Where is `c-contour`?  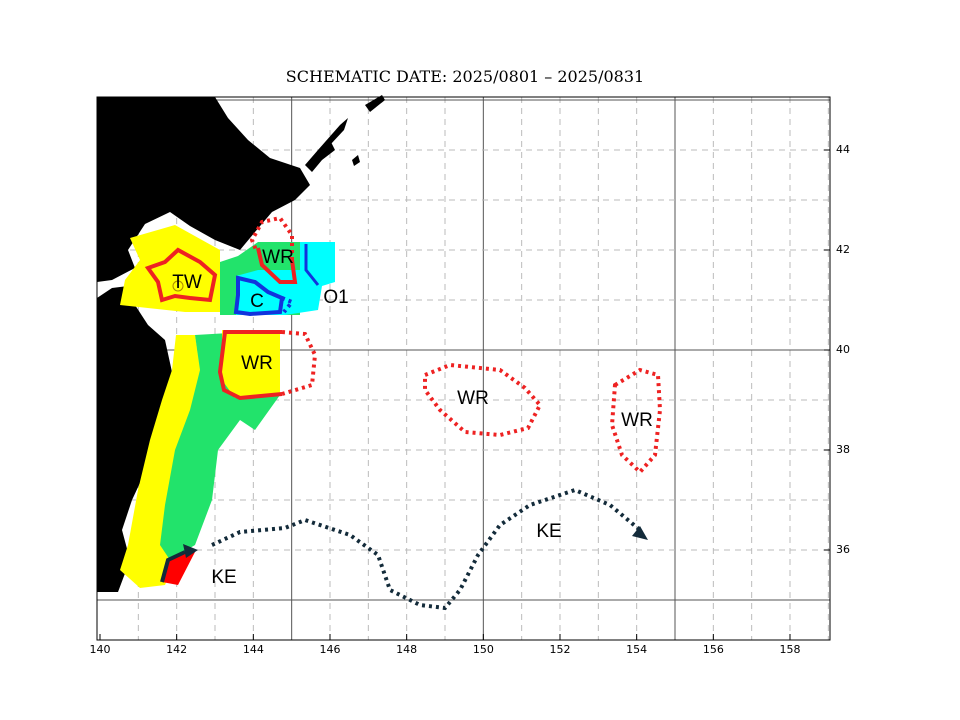
c-contour is located at coordinates (259, 296).